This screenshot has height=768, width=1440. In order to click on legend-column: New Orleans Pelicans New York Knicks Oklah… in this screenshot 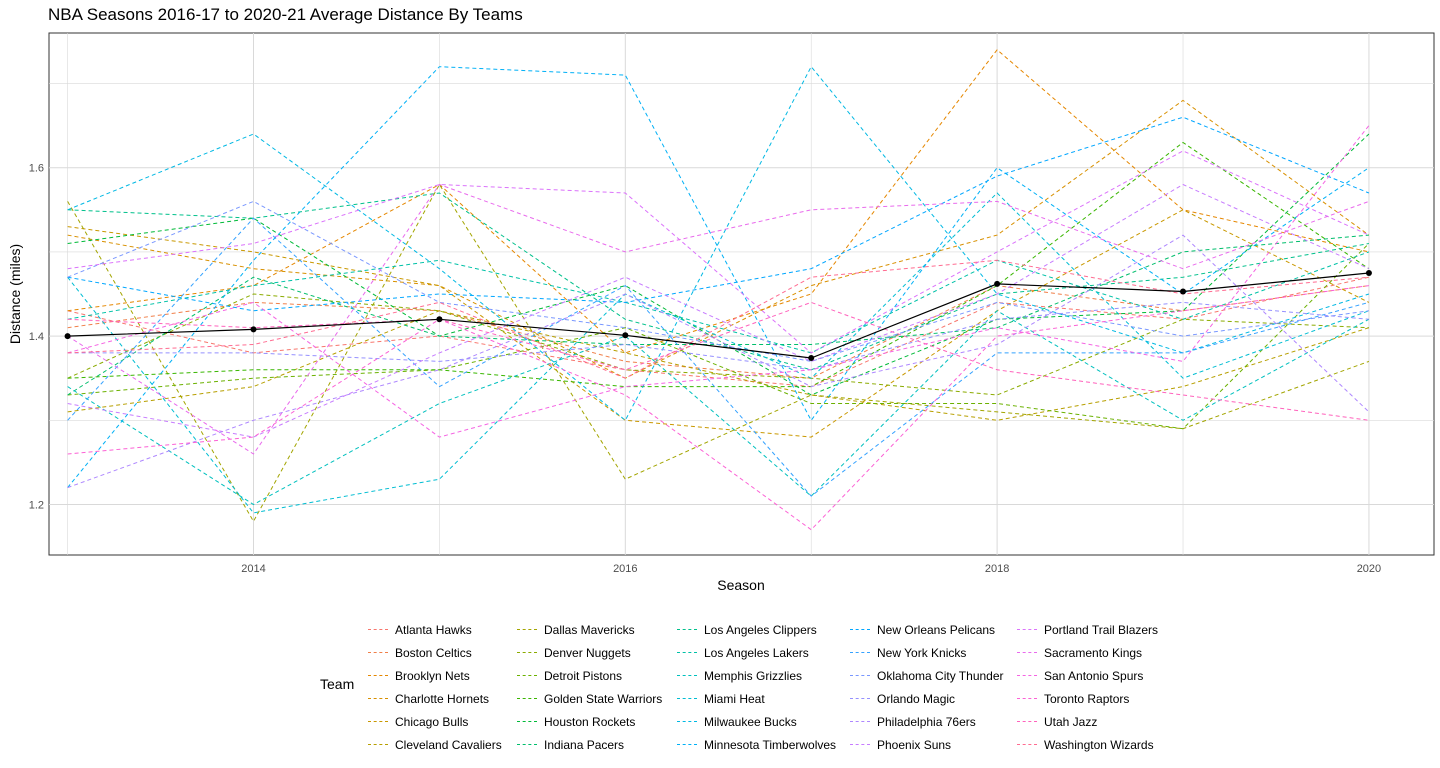, I will do `click(927, 687)`.